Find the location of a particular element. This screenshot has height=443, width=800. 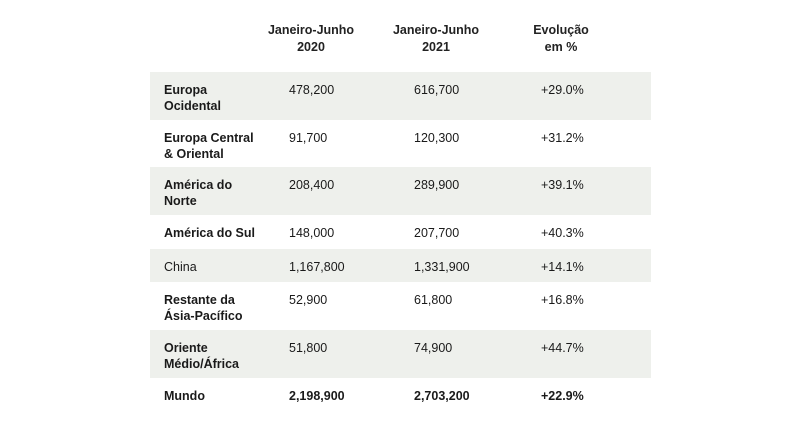

region-cell: América do Sul is located at coordinates (224, 233).